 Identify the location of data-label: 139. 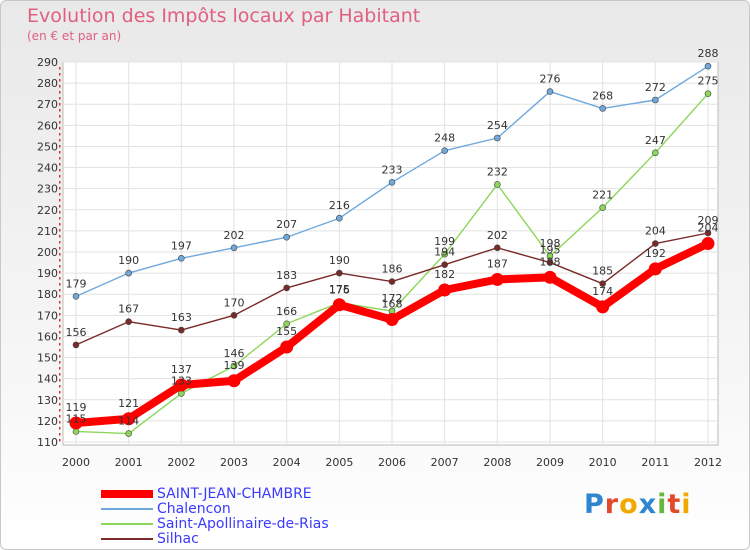
(234, 365).